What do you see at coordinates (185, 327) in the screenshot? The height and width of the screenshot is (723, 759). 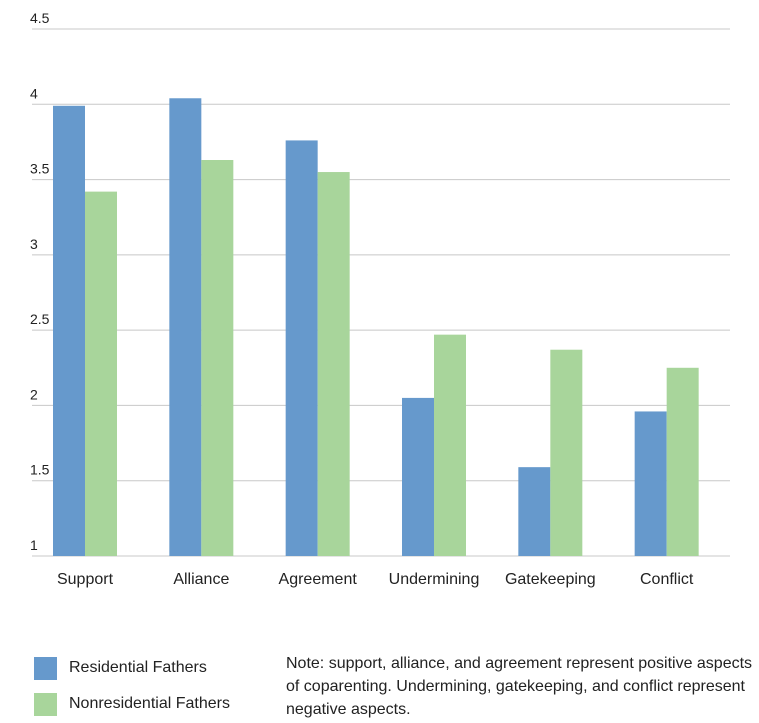 I see `bar-residential-alliance` at bounding box center [185, 327].